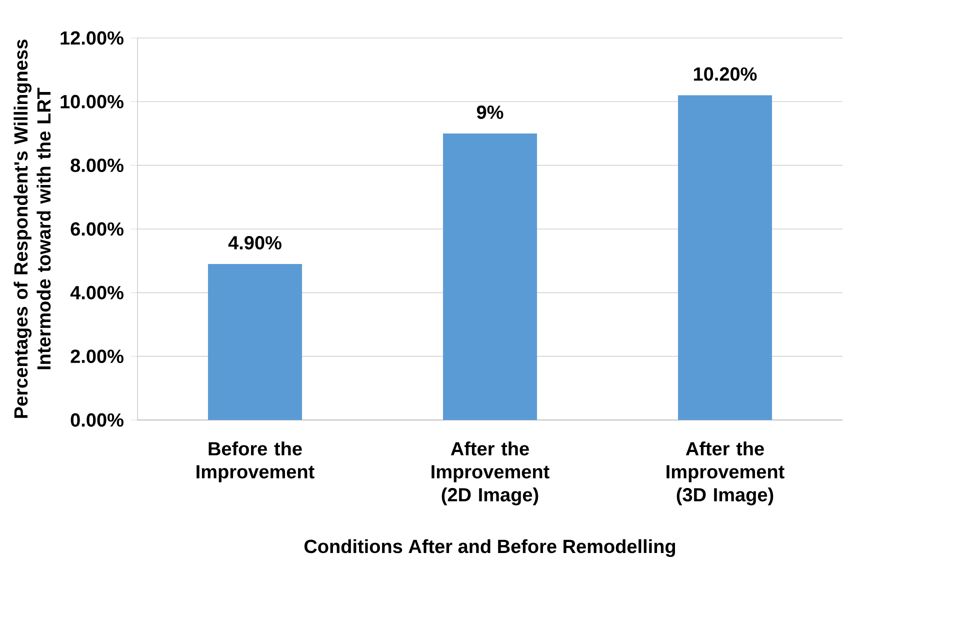 This screenshot has width=979, height=618. What do you see at coordinates (255, 243) in the screenshot?
I see `data-label: 4.90%` at bounding box center [255, 243].